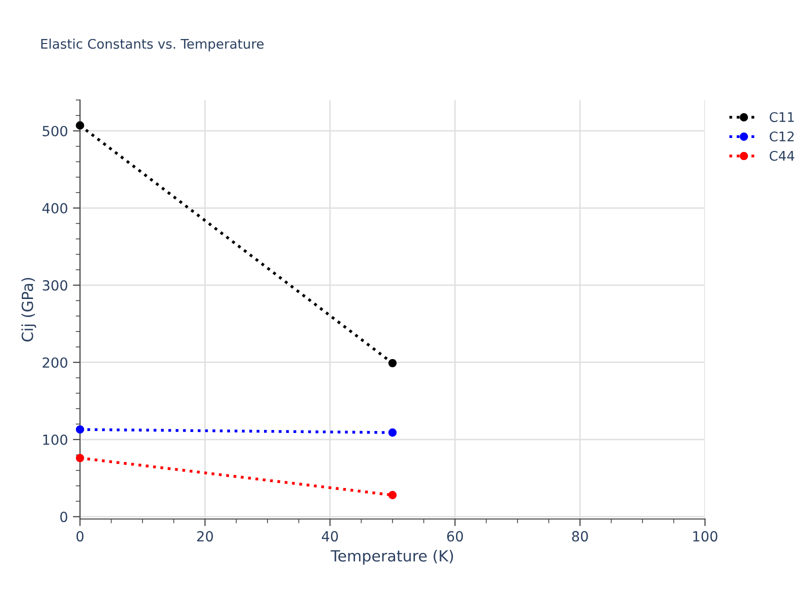  I want to click on legend-label: C11, so click(782, 117).